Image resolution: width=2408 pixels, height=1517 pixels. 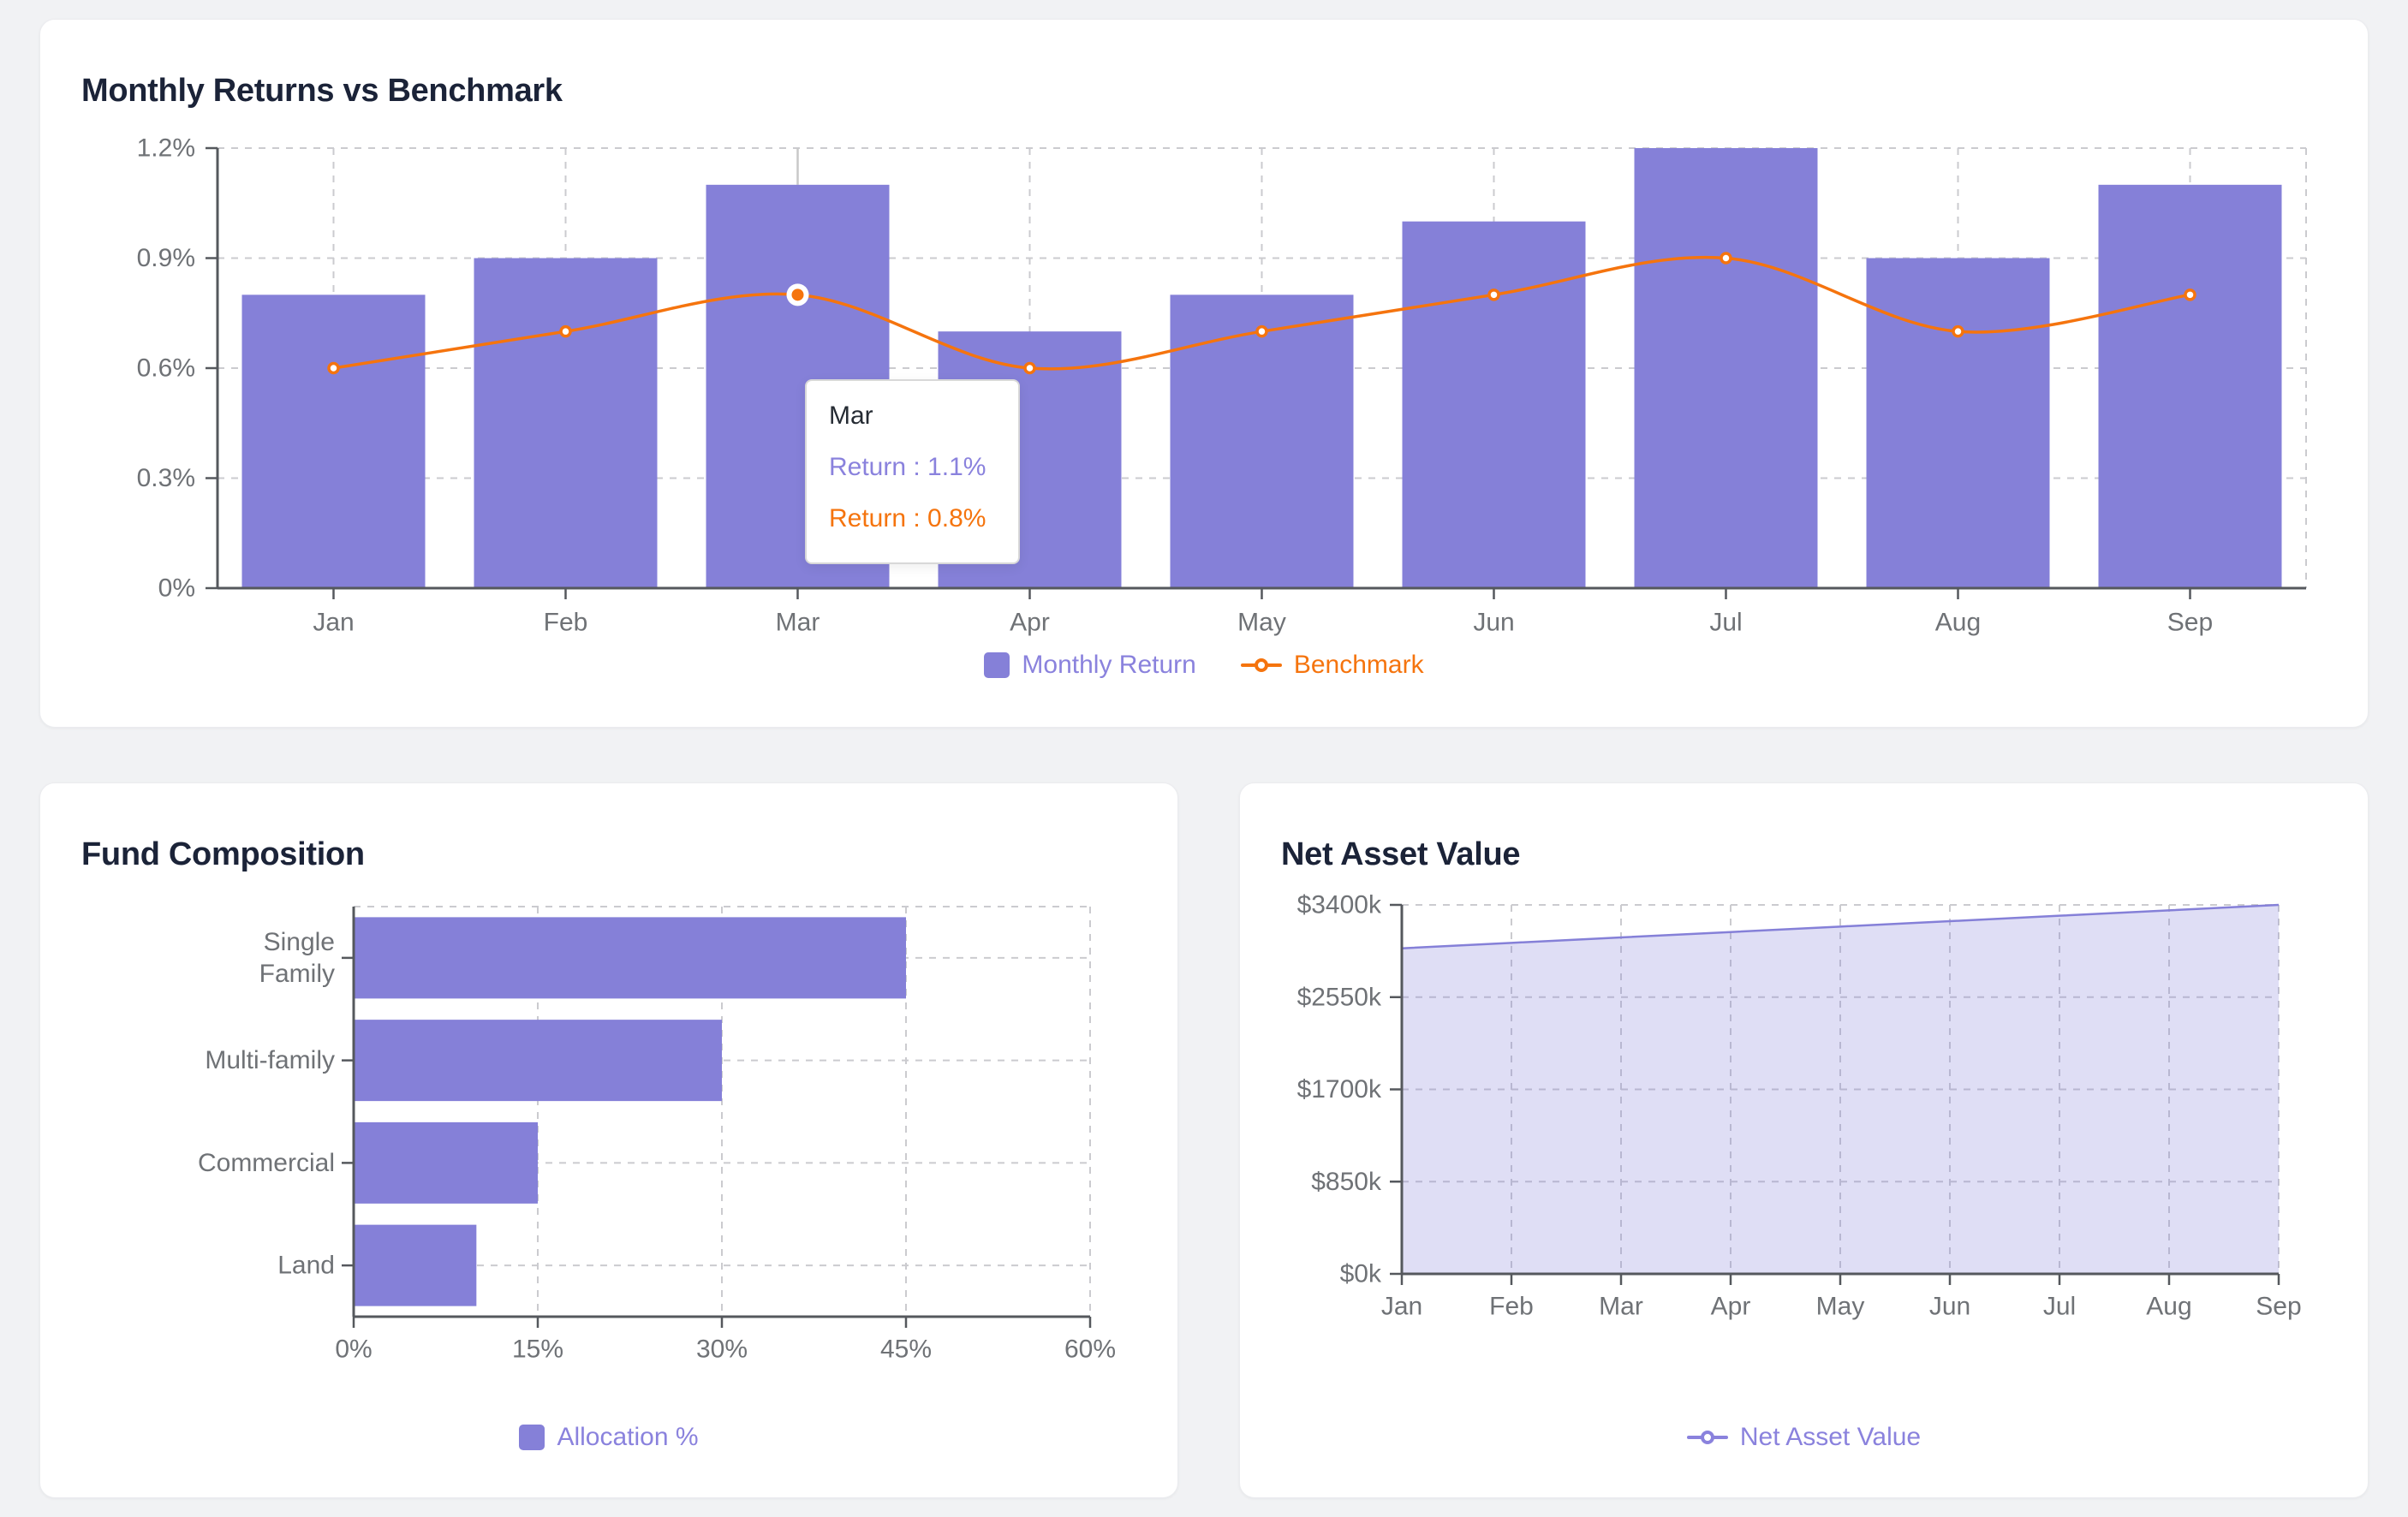 I want to click on axis-label: $3400k, so click(x=1339, y=905).